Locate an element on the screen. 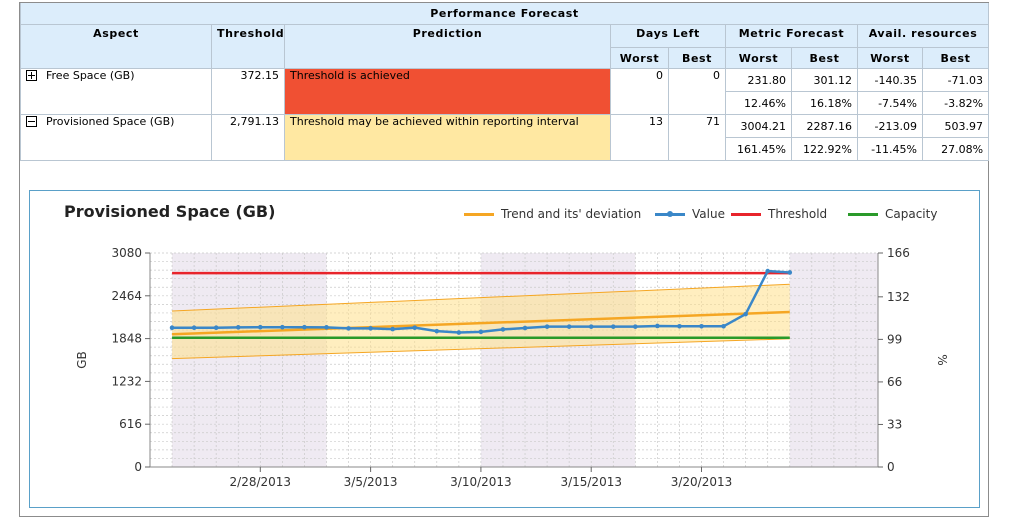 This screenshot has width=1010, height=521. legend-capacity-swatch-icon is located at coordinates (863, 214).